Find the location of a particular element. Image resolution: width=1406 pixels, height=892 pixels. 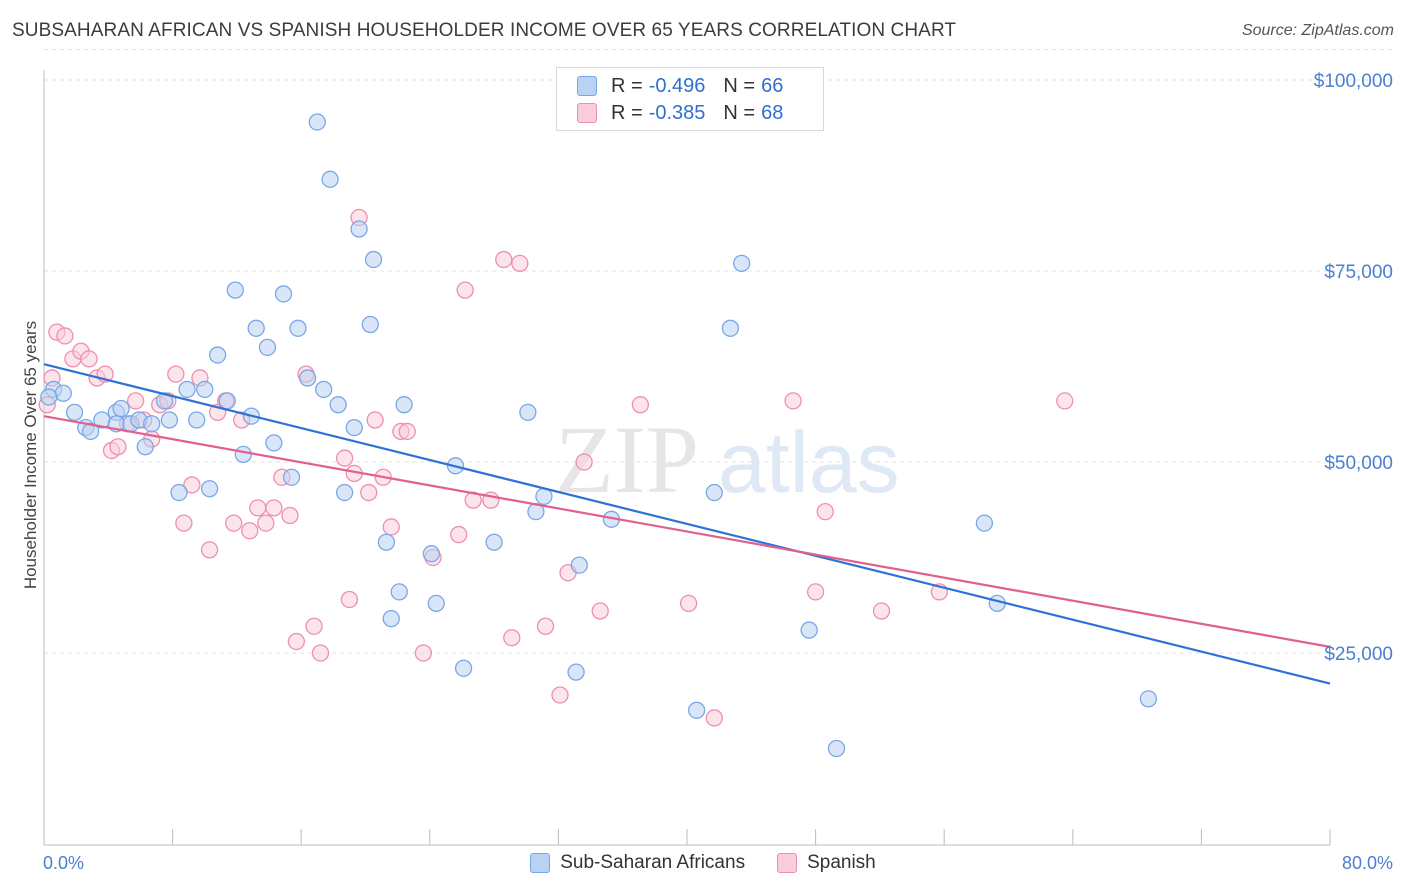

legend-row-spanish: R = -0.385 N = 68 is located at coordinates (680, 113).